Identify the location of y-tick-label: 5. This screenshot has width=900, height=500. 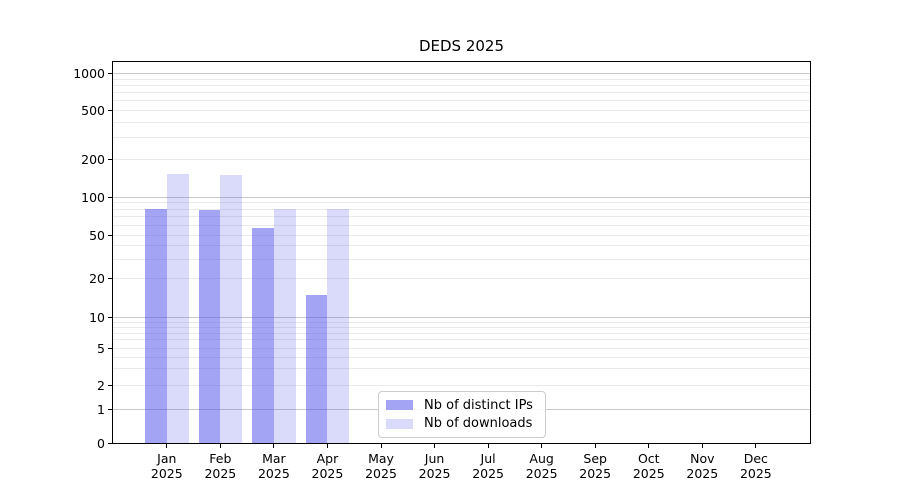
(101, 348).